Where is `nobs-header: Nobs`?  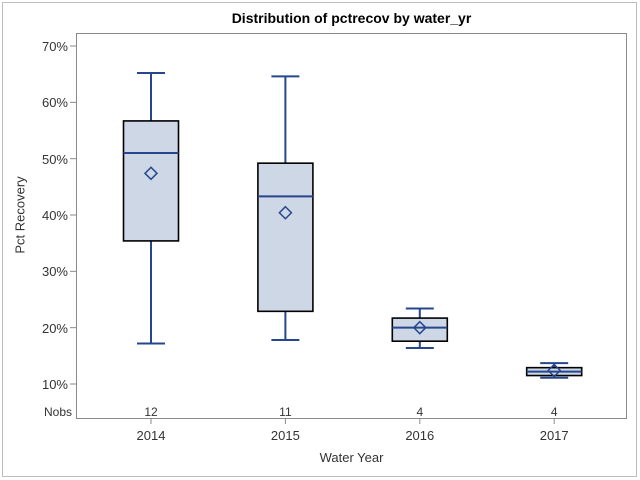
nobs-header: Nobs is located at coordinates (57, 412).